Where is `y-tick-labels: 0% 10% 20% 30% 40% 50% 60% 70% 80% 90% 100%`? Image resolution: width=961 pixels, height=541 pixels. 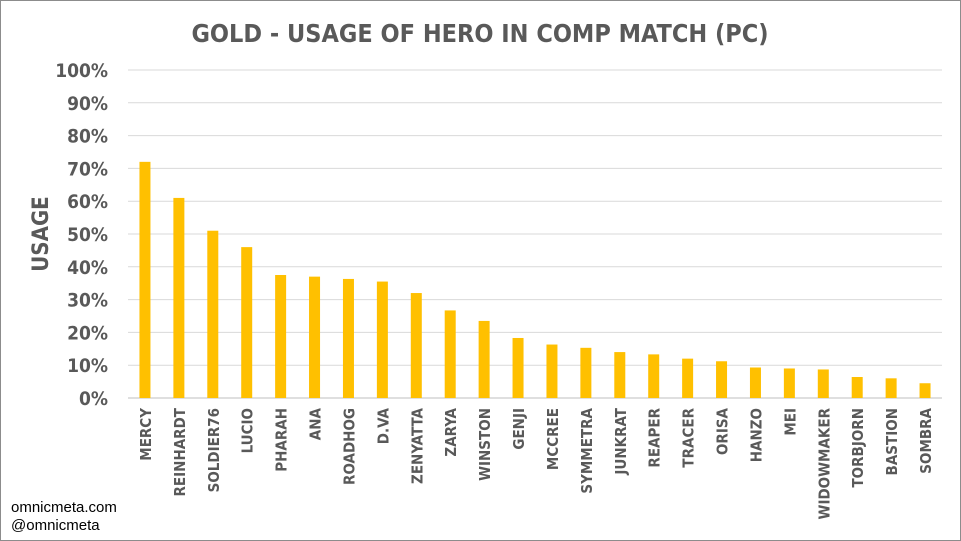
y-tick-labels: 0% 10% 20% 30% 40% 50% 60% 70% 80% 90% 100% is located at coordinates (81, 235).